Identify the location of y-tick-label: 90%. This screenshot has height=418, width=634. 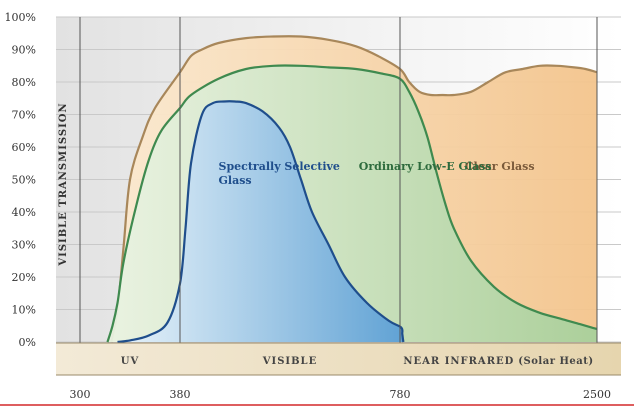
(24, 50).